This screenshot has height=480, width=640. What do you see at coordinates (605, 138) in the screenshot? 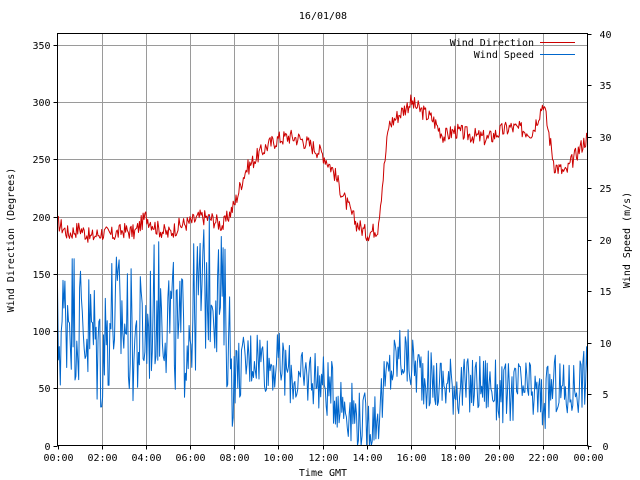
I see `y-right-tick-label: 30` at bounding box center [605, 138].